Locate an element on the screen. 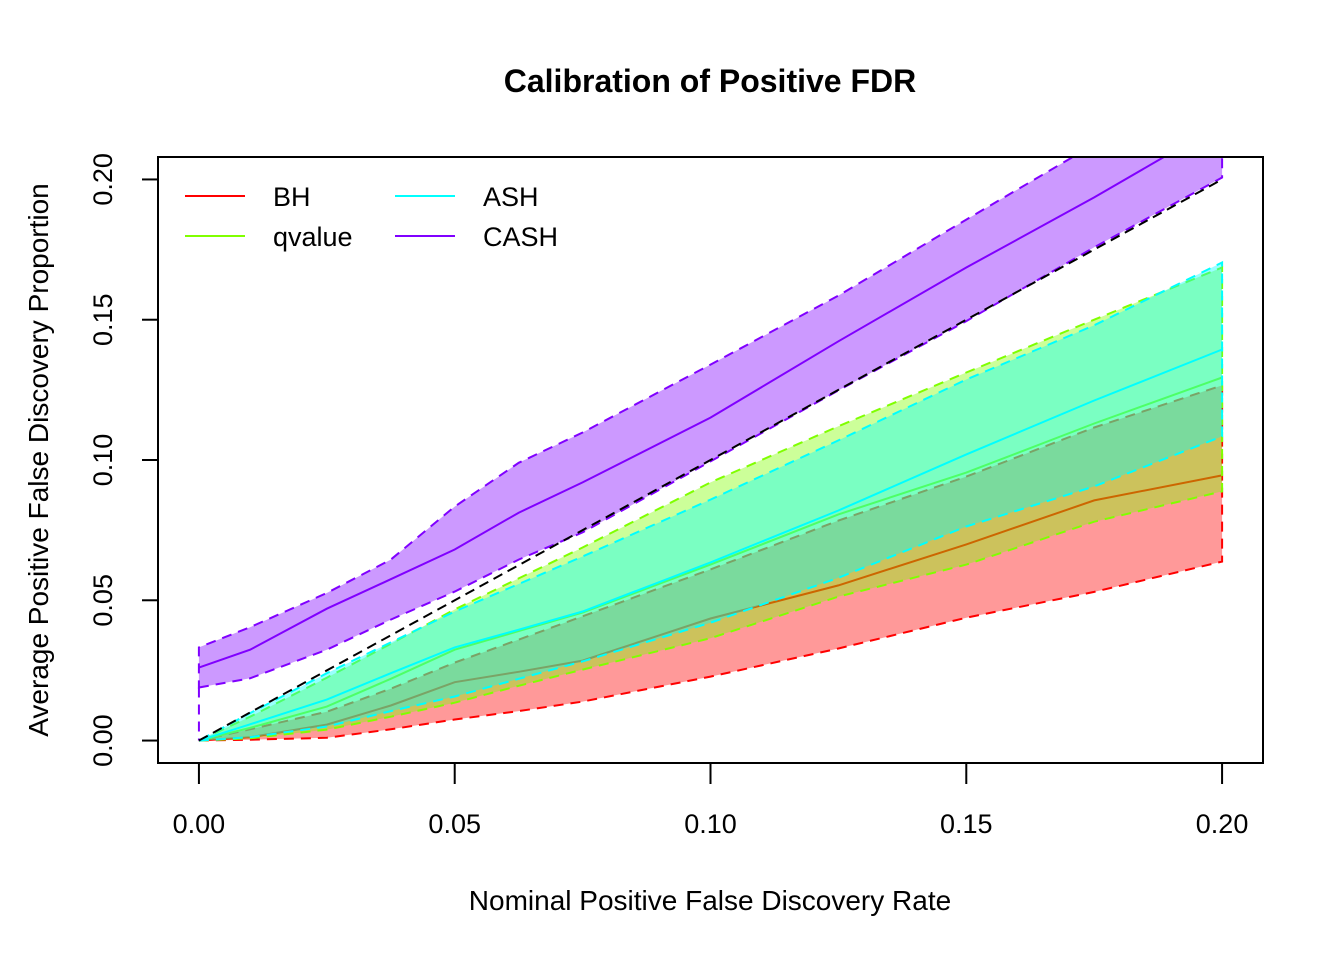 The width and height of the screenshot is (1344, 960). y-tick-label: 0.00 is located at coordinates (103, 740).